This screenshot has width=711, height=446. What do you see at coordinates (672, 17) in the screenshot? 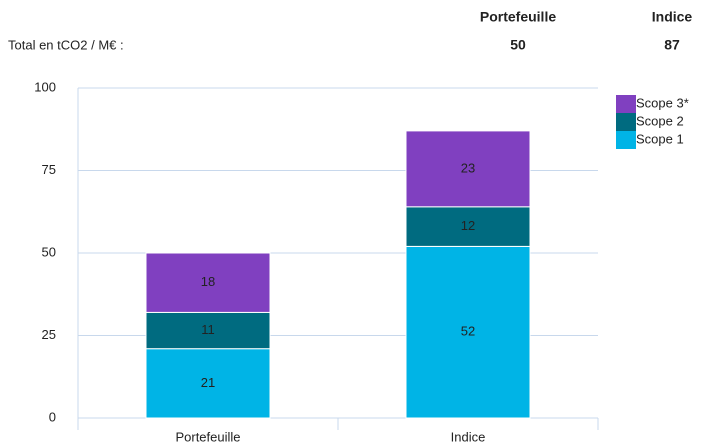
I see `total-name: Indice` at bounding box center [672, 17].